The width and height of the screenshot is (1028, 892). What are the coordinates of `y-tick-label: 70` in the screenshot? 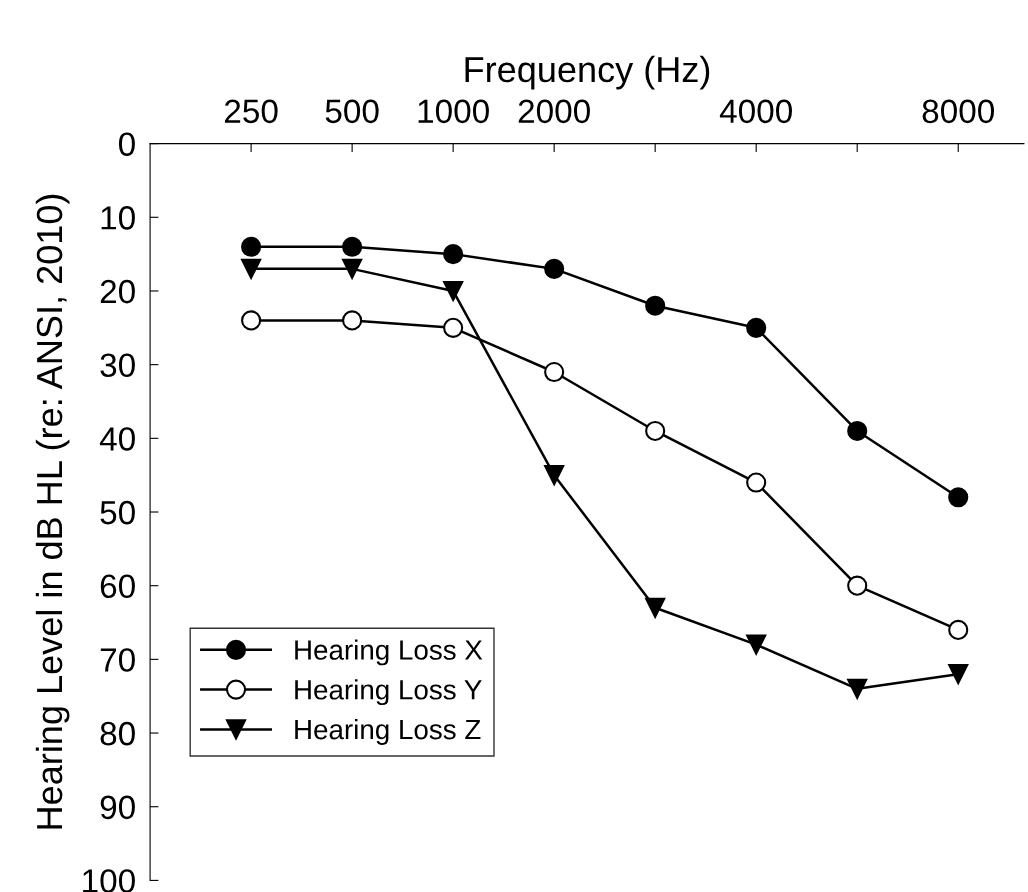 It's located at (117, 660).